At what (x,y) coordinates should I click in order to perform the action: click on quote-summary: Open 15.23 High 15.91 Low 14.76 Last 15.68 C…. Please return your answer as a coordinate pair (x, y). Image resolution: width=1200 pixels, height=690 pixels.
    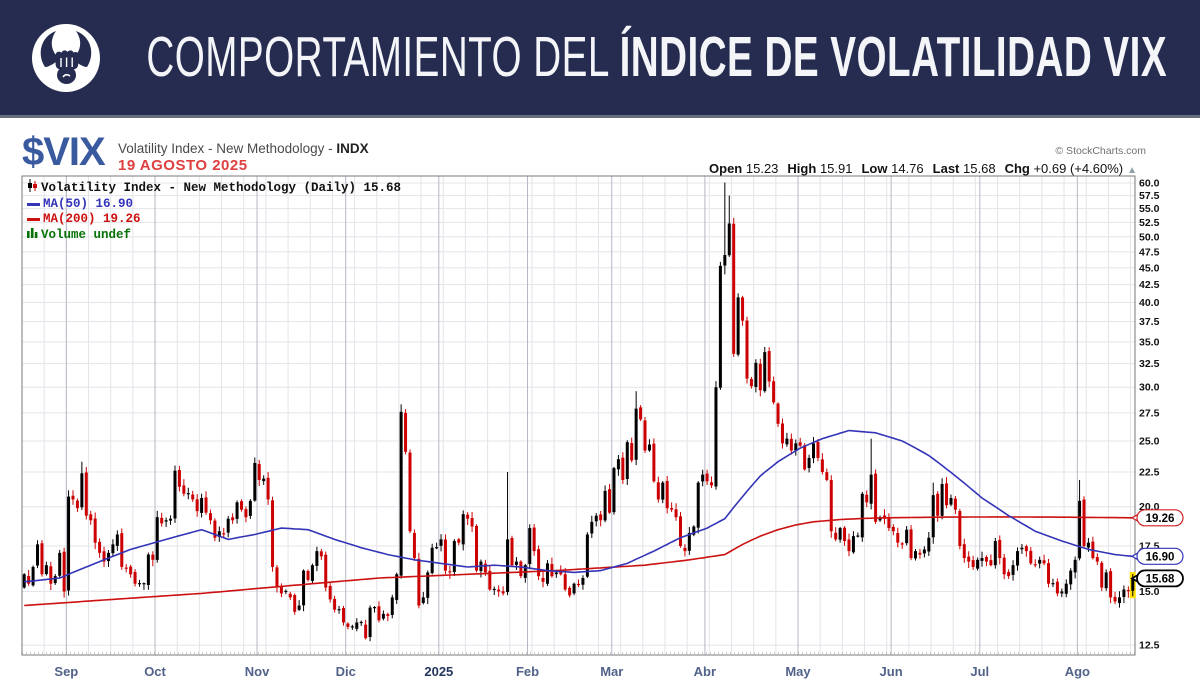
    Looking at the image, I should click on (918, 168).